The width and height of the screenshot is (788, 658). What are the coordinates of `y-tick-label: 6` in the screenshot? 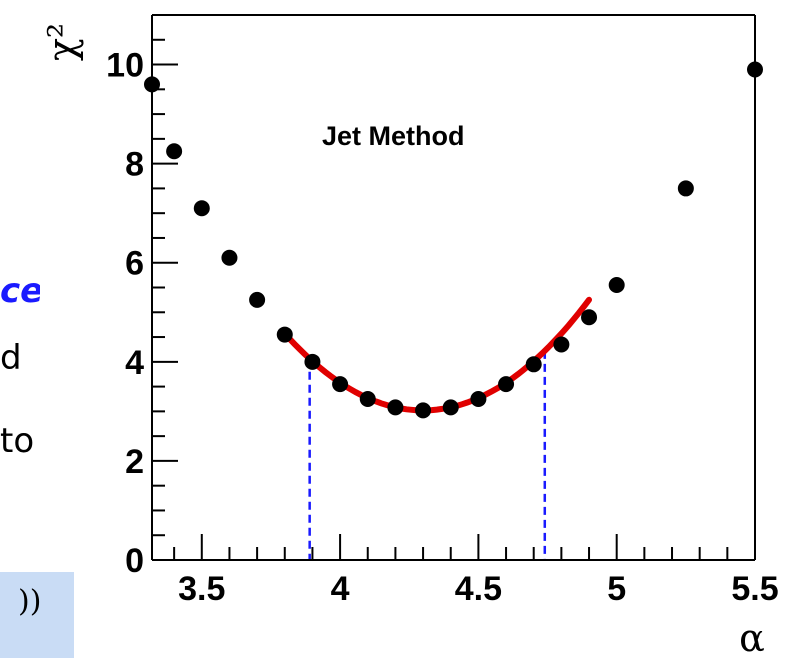 It's located at (134, 264).